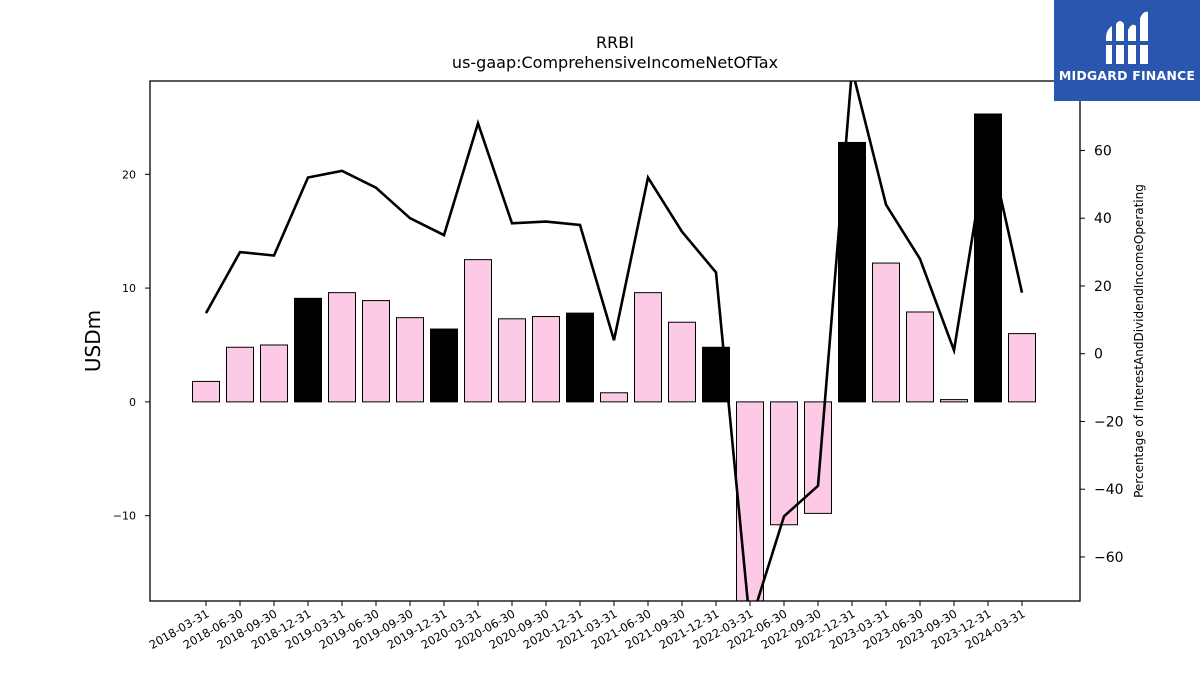  Describe the element at coordinates (93, 341) in the screenshot. I see `y-axis-label: USDm` at that location.